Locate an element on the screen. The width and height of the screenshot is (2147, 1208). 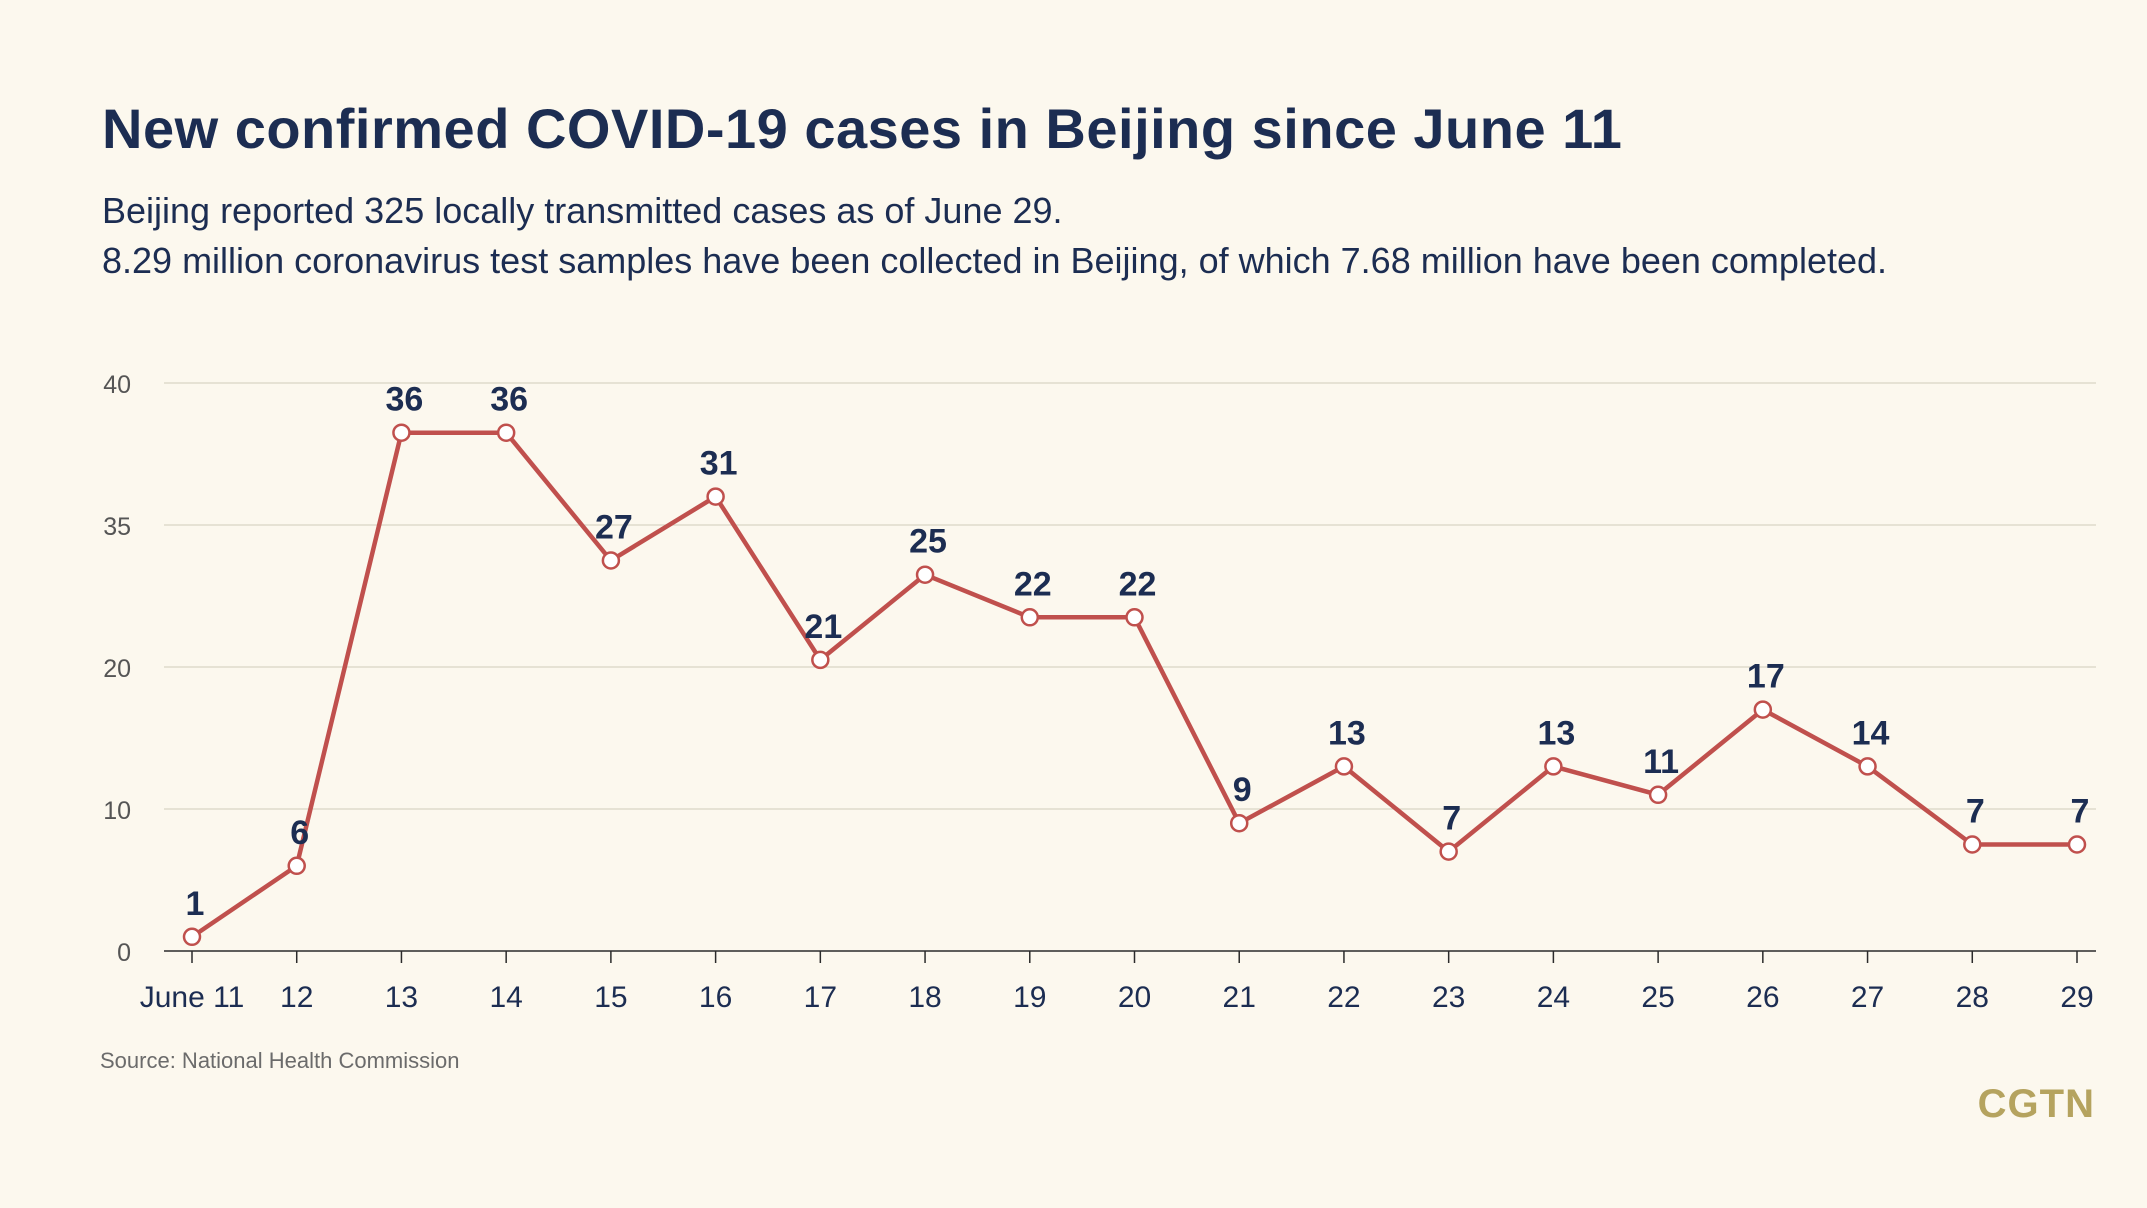
x-tick-label: 23 is located at coordinates (1448, 997).